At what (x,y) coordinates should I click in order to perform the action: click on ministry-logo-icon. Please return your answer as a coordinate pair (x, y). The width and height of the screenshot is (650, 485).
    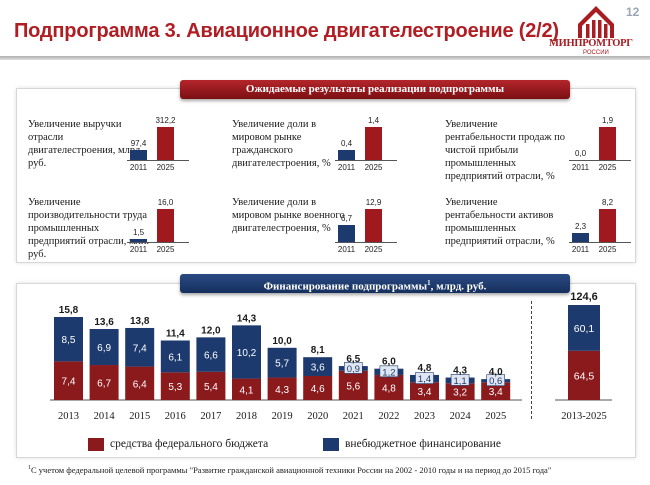
    Looking at the image, I should click on (596, 22).